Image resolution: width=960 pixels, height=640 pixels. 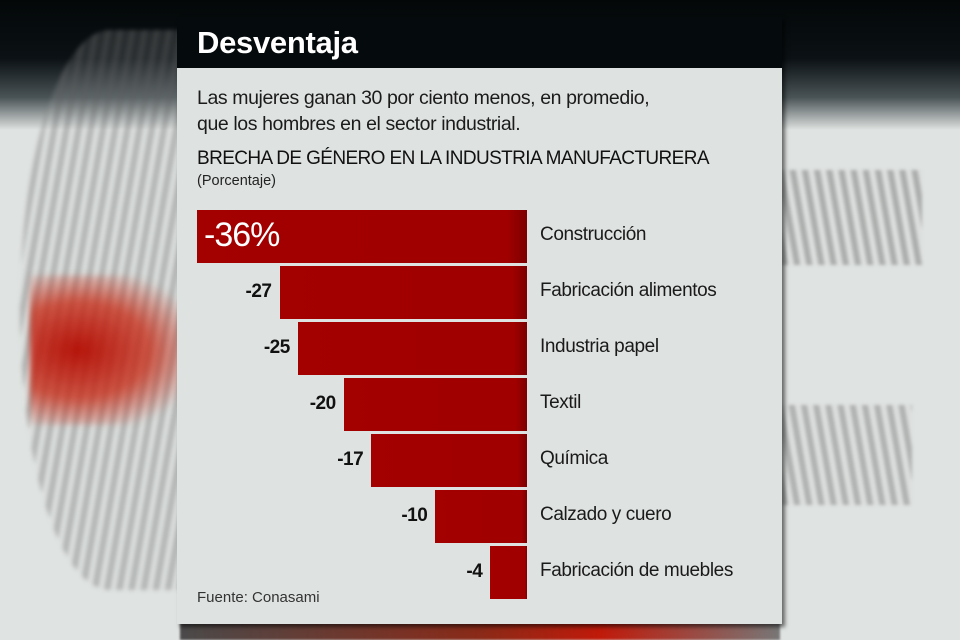 I want to click on category-label: Industria papel, so click(x=599, y=346).